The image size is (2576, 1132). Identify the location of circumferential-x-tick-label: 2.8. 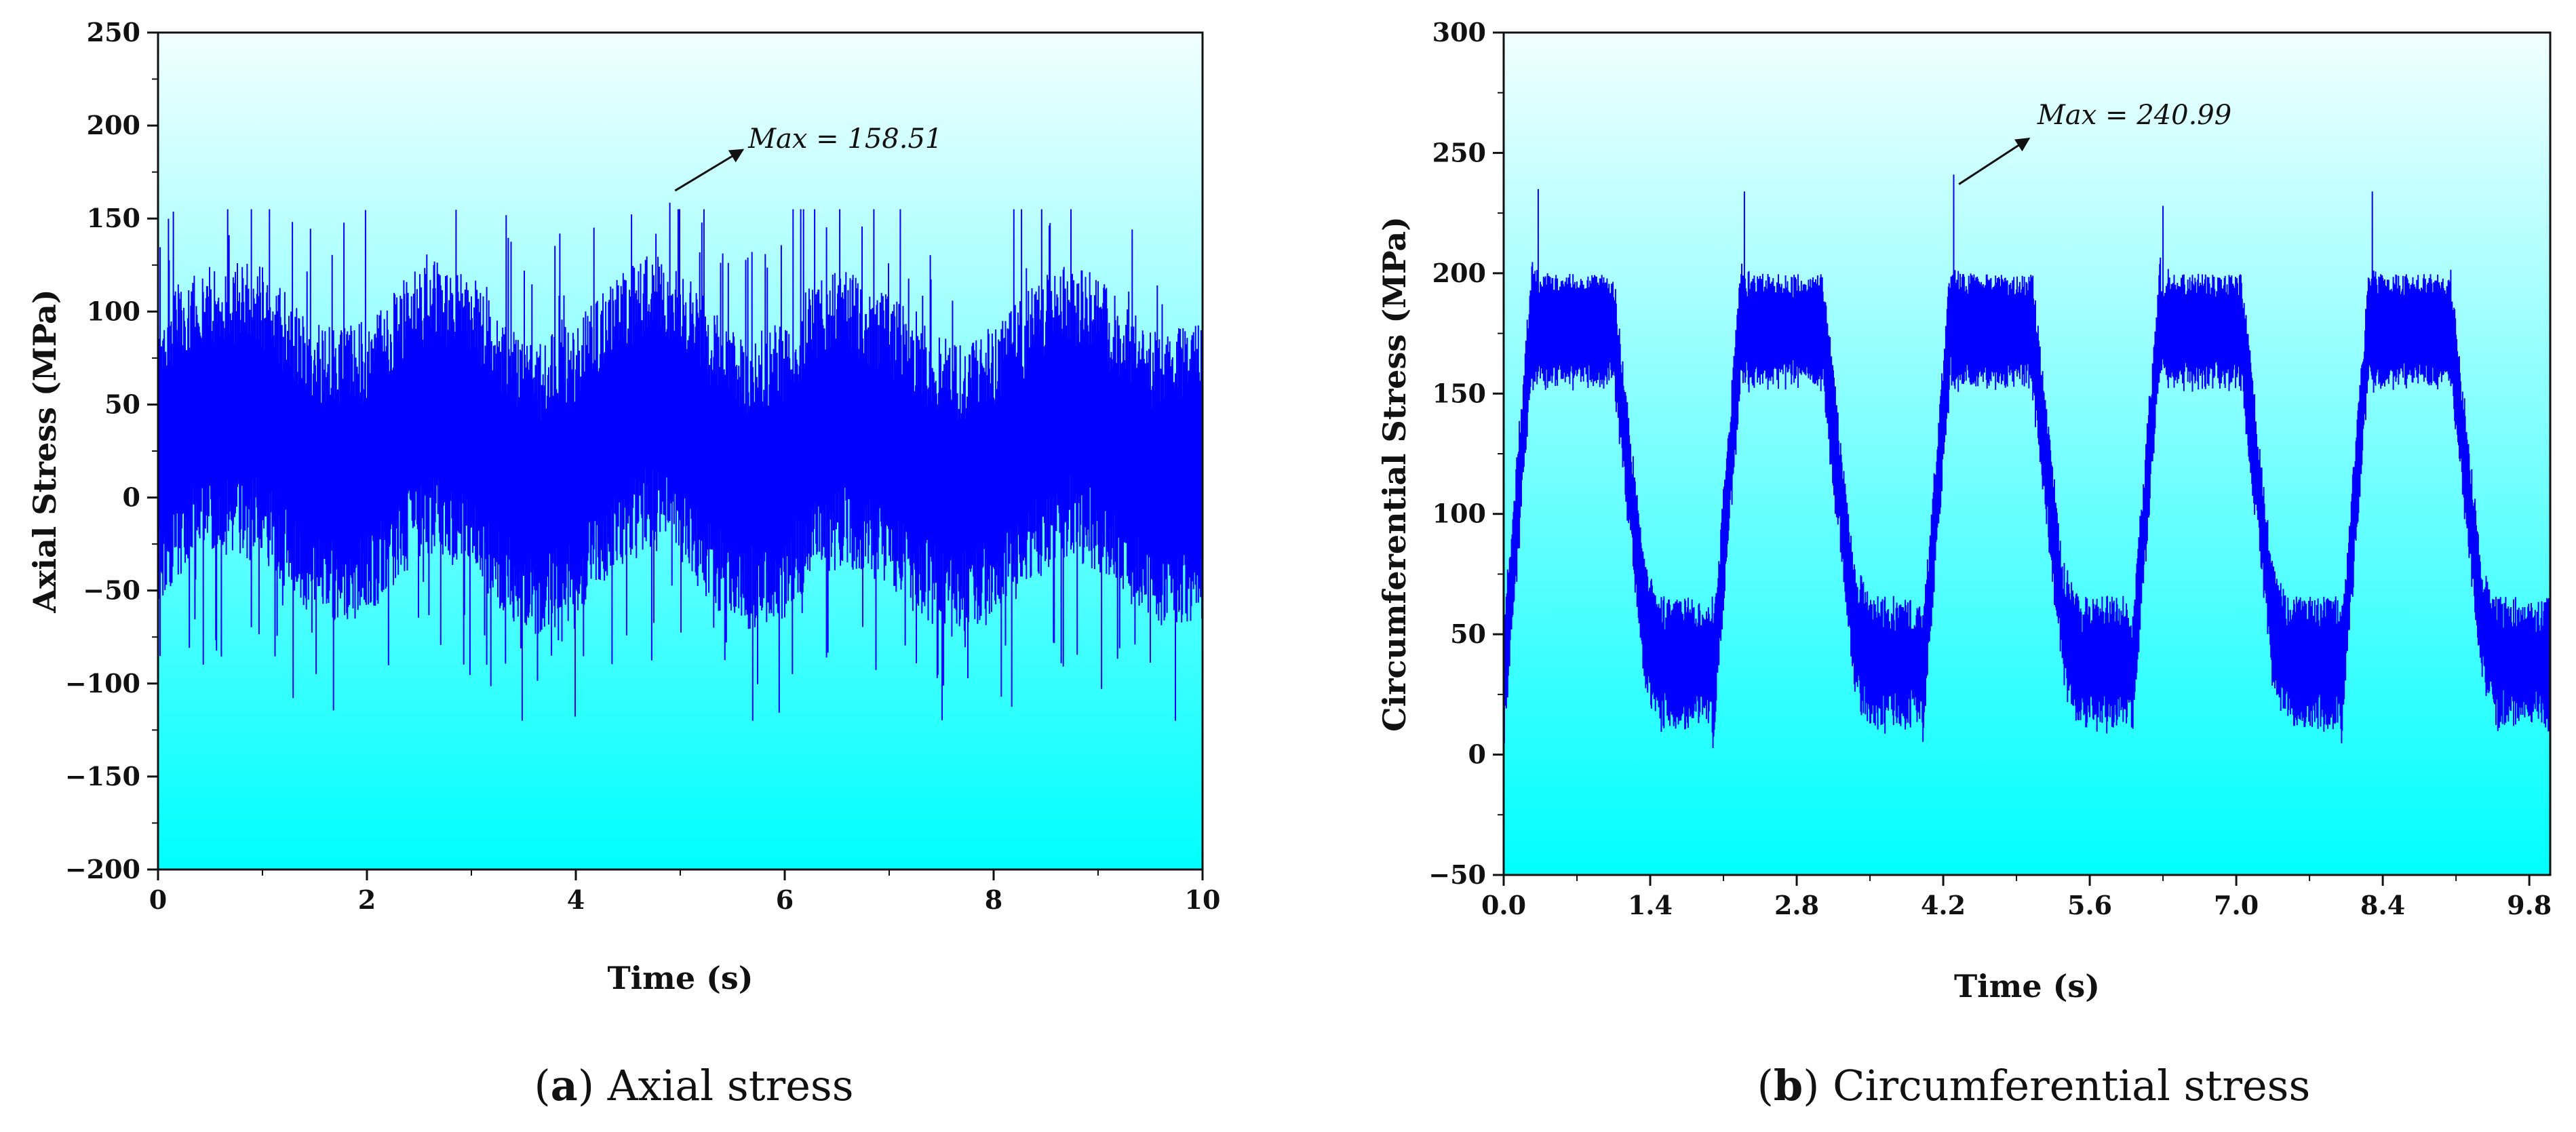
(1796, 905).